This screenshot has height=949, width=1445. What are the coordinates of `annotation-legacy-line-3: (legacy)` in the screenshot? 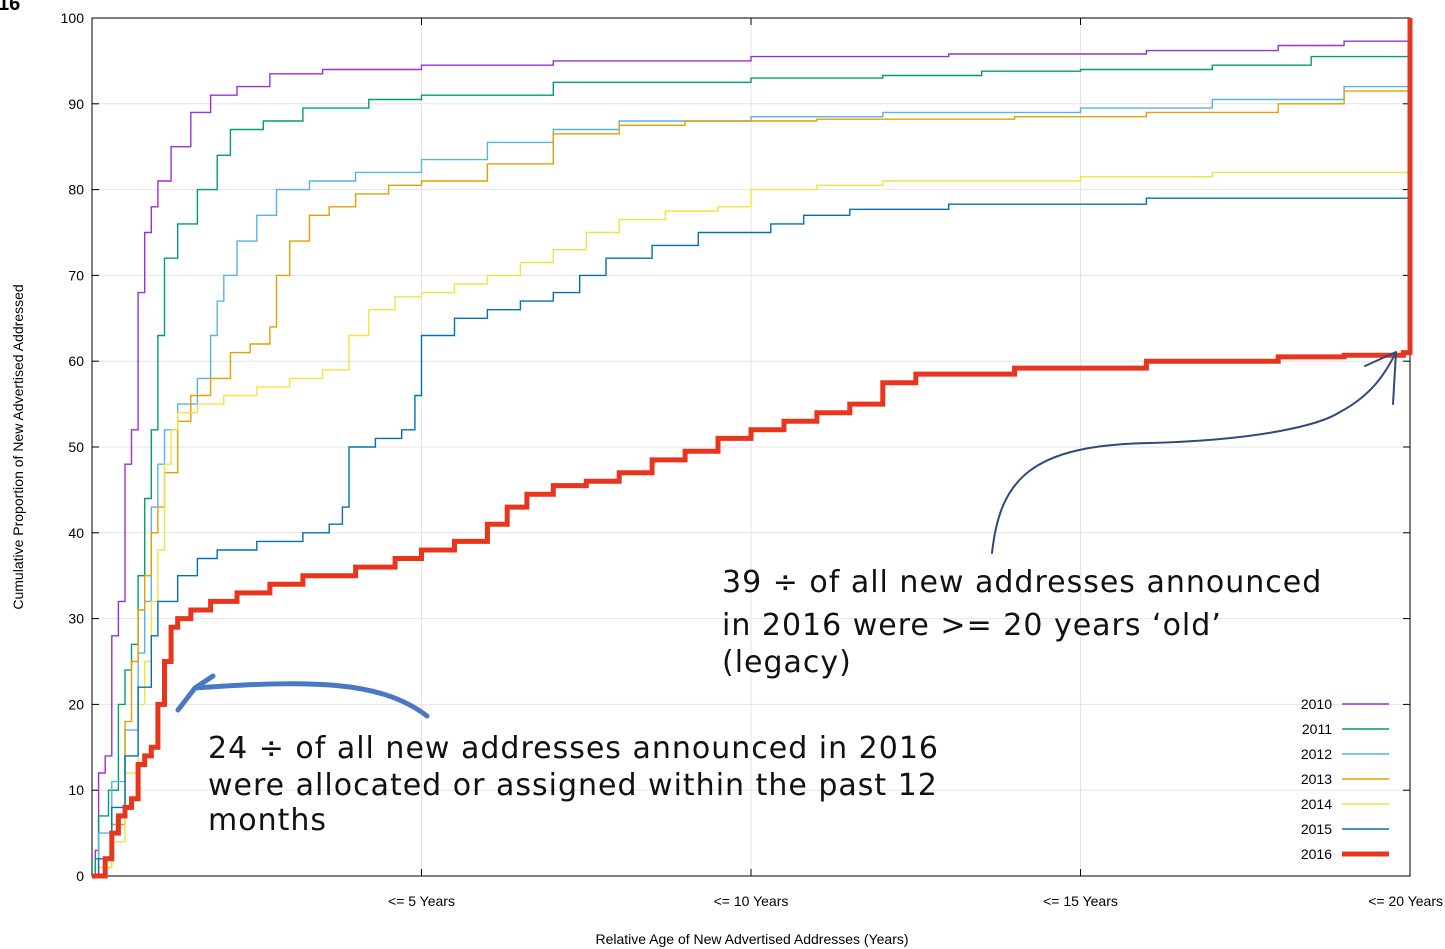 It's located at (787, 662).